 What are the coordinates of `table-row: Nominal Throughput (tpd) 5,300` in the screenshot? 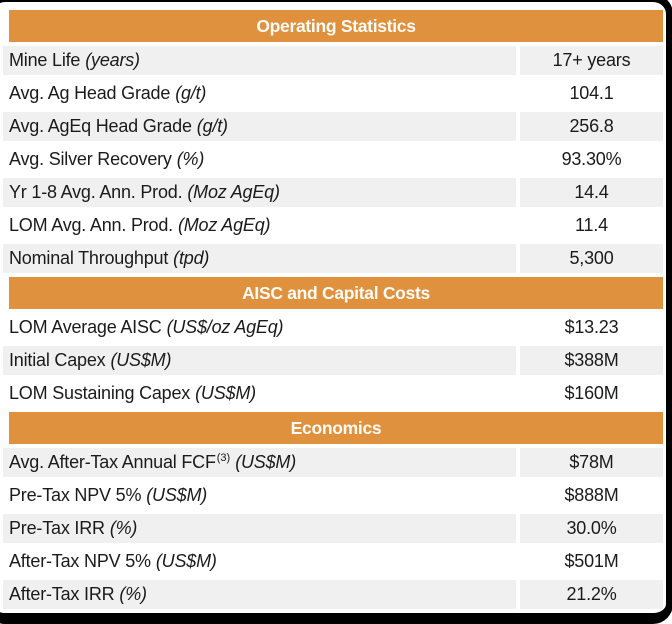 It's located at (333, 258).